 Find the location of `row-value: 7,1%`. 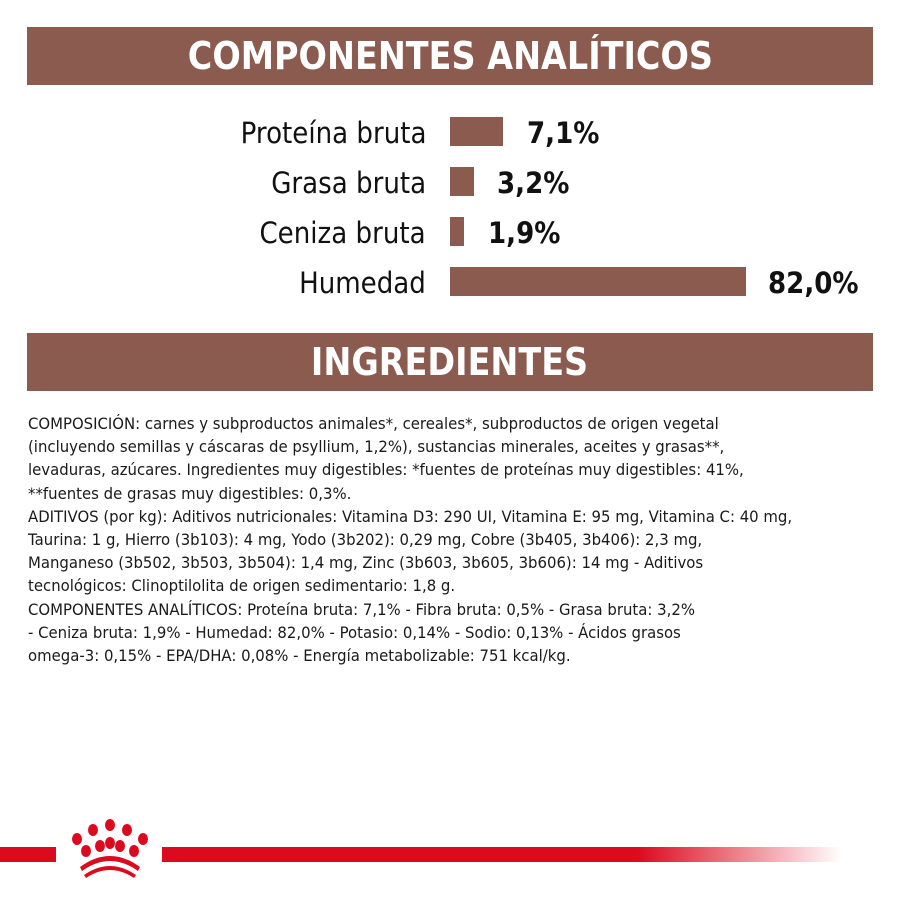

row-value: 7,1% is located at coordinates (563, 133).